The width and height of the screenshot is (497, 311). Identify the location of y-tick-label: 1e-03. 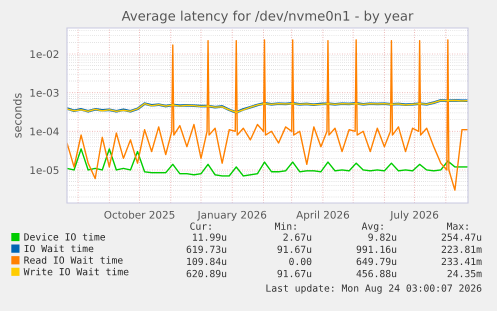
(44, 92).